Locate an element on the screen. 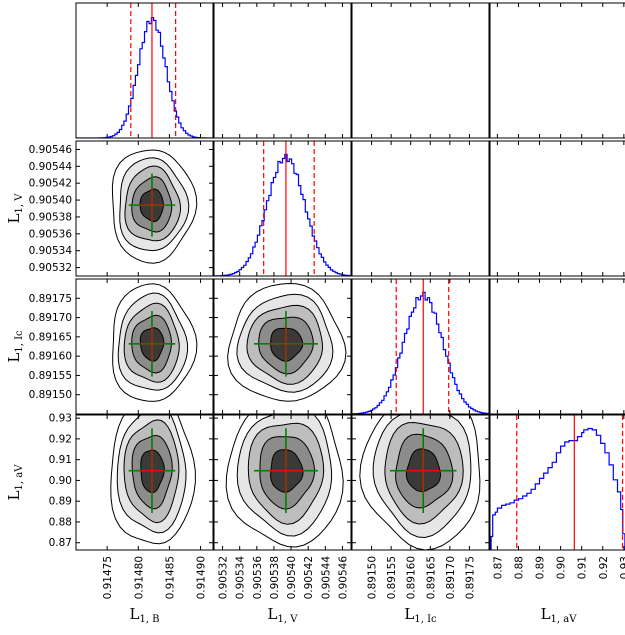  y-tick-label: 0.89165 is located at coordinates (50, 337).